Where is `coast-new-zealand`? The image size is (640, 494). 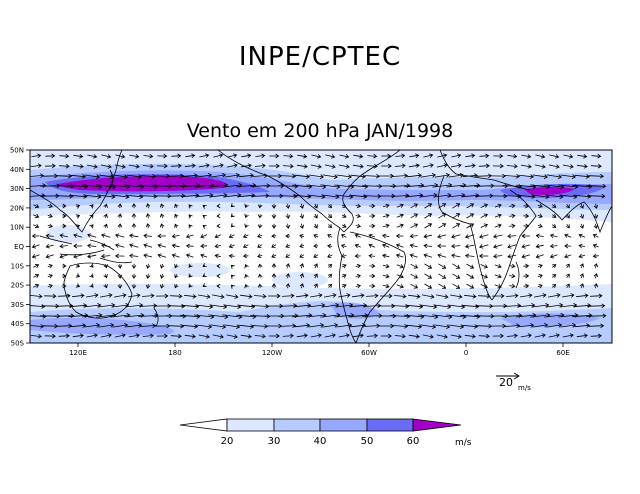 coast-new-zealand is located at coordinates (156, 317).